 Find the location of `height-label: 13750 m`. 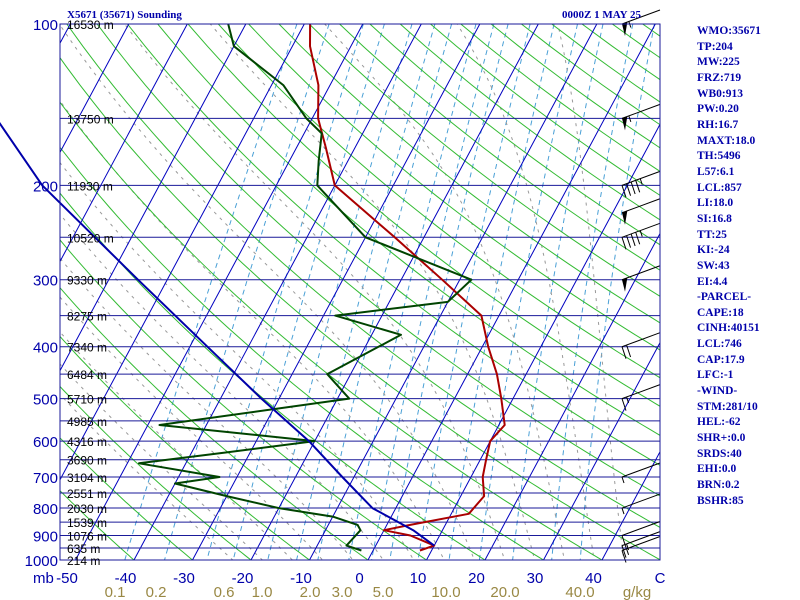

height-label: 13750 m is located at coordinates (90, 119).